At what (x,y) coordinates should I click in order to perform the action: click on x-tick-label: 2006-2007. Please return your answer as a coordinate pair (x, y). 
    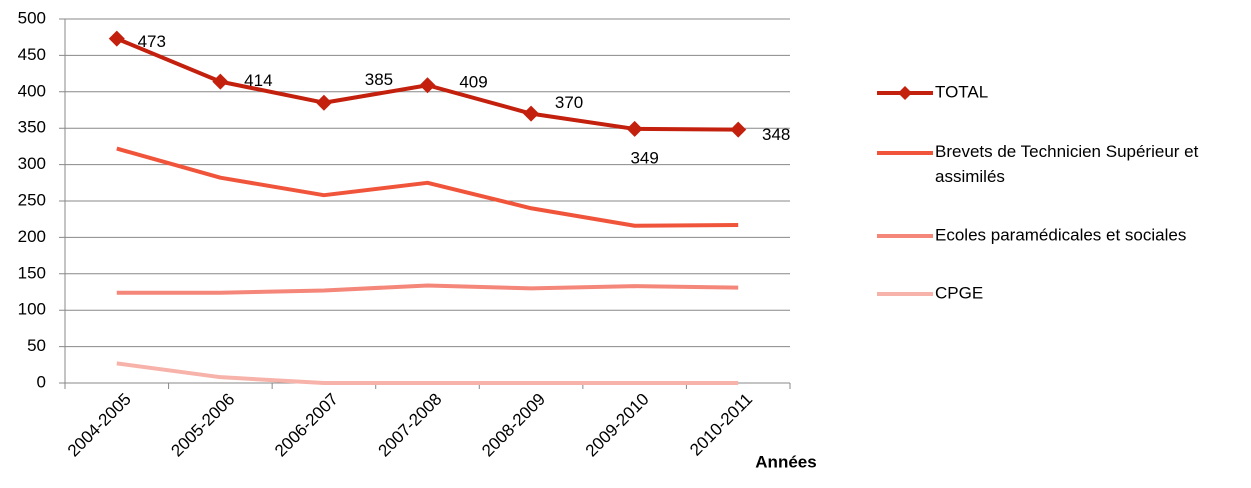
    Looking at the image, I should click on (306, 425).